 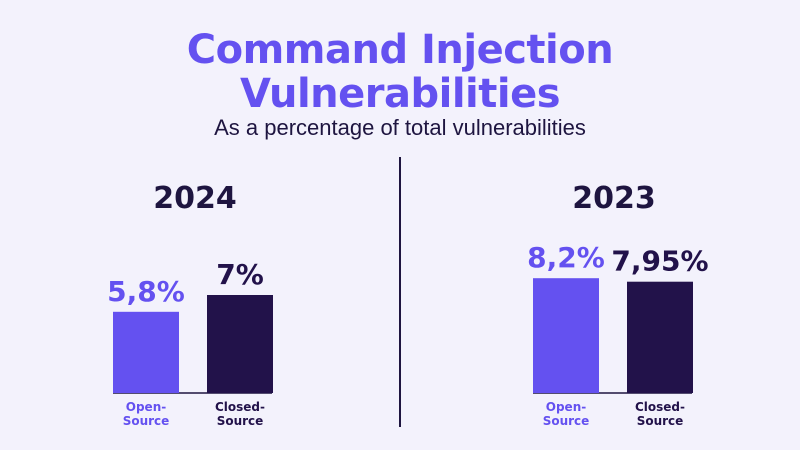 What do you see at coordinates (400, 127) in the screenshot?
I see `chart-subtitle: As a percentage of total vulnerabilities` at bounding box center [400, 127].